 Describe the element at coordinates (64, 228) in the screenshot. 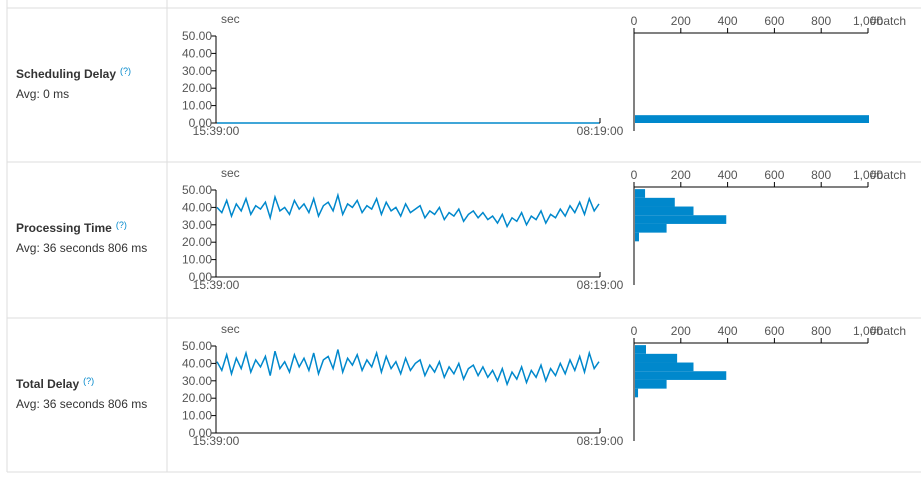

I see `metric-title: Processing Time` at that location.